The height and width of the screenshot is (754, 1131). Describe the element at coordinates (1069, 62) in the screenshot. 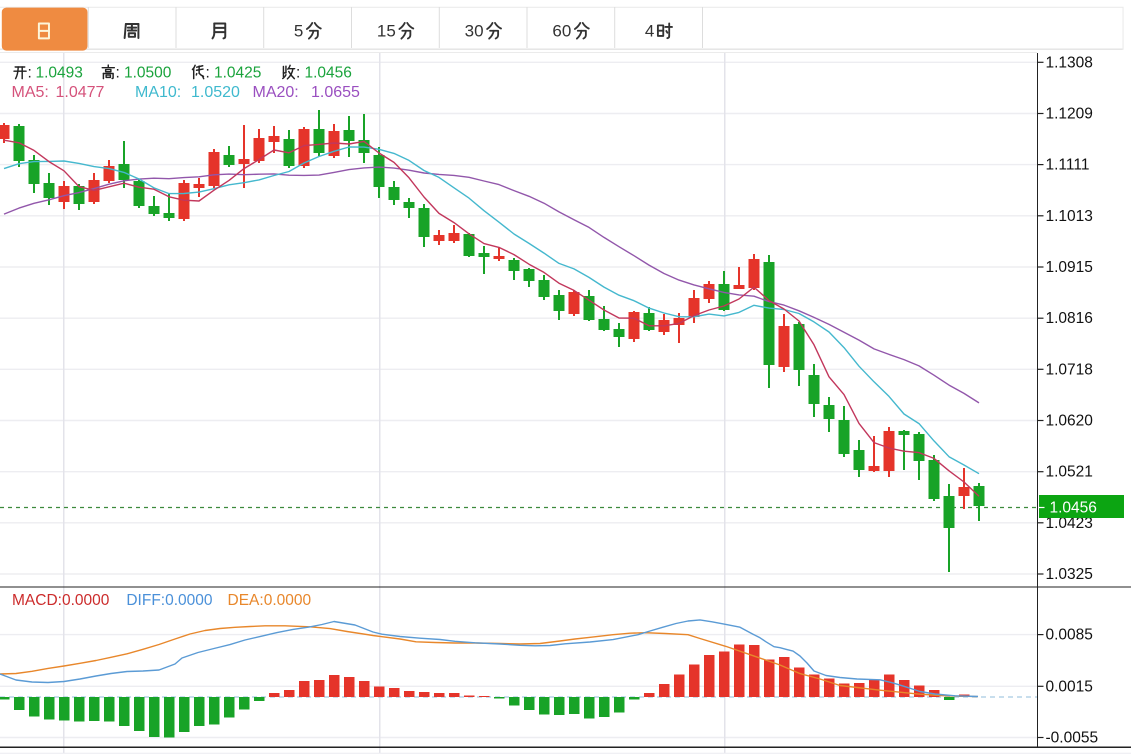

I see `svg-text: 1.1308` at that location.